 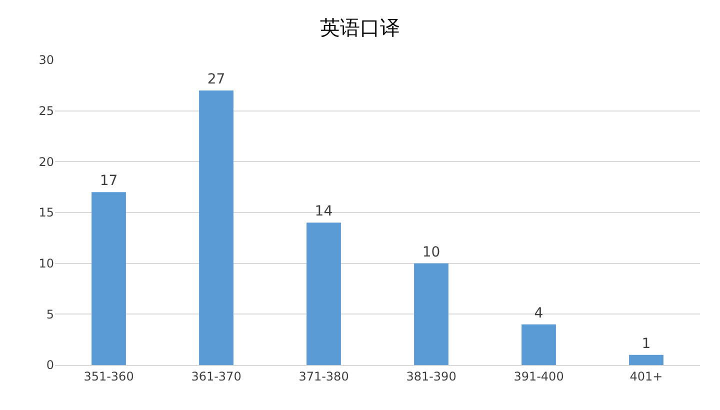 I want to click on data-label: 1, so click(x=646, y=344).